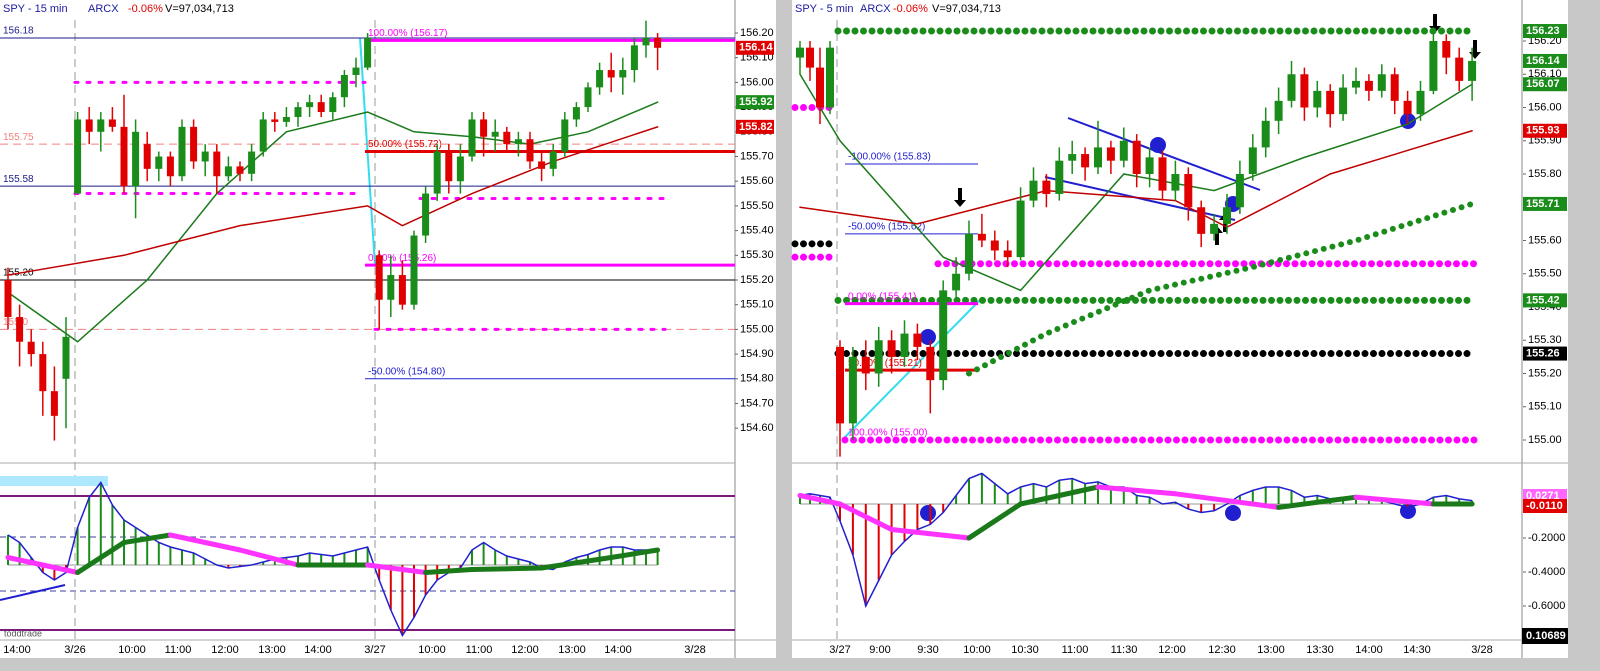 Image resolution: width=1600 pixels, height=671 pixels. What do you see at coordinates (74, 650) in the screenshot?
I see `x-tick-label: 3/26` at bounding box center [74, 650].